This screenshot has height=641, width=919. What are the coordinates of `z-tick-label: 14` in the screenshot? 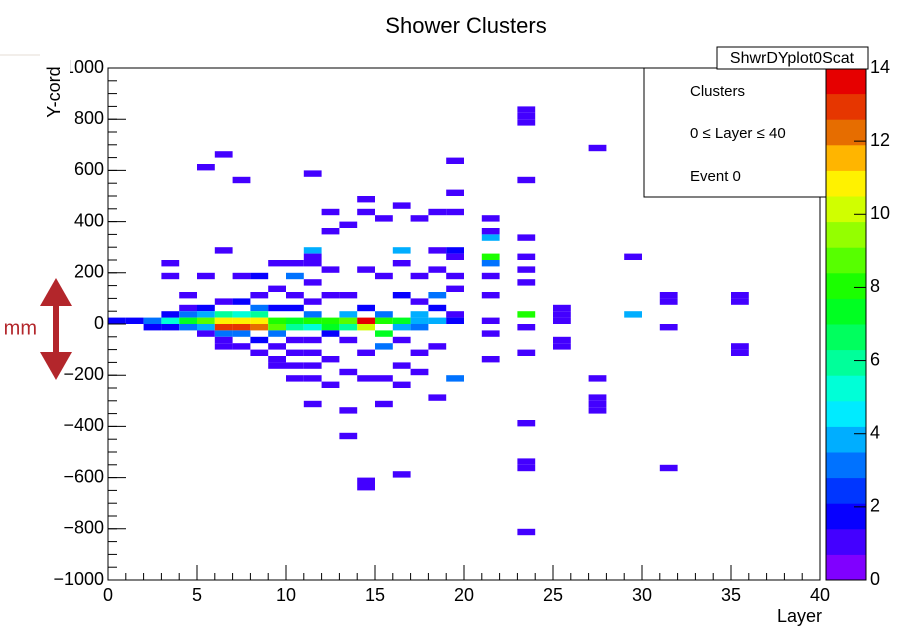 It's located at (880, 67).